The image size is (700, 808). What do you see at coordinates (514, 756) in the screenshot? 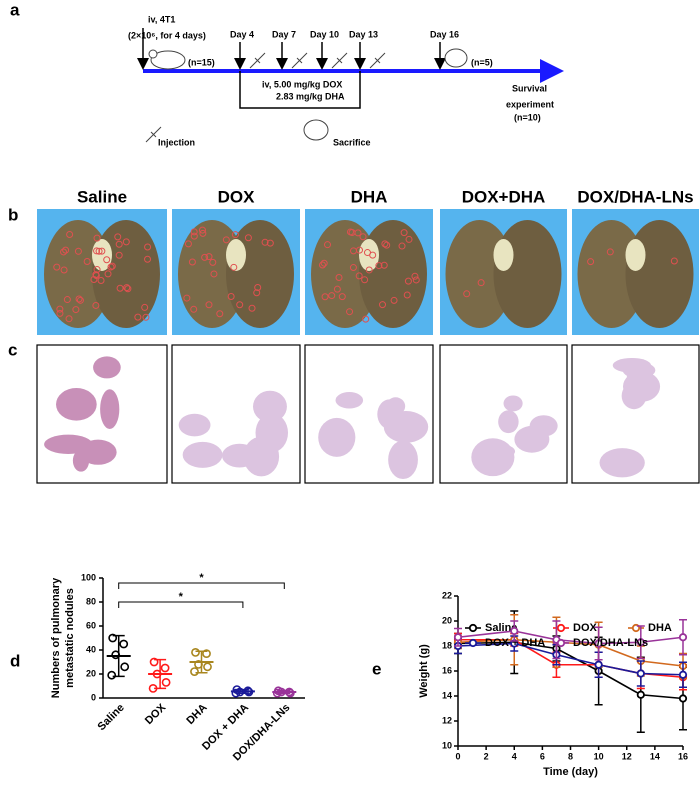
I see `x-tick-label: 4` at bounding box center [514, 756].